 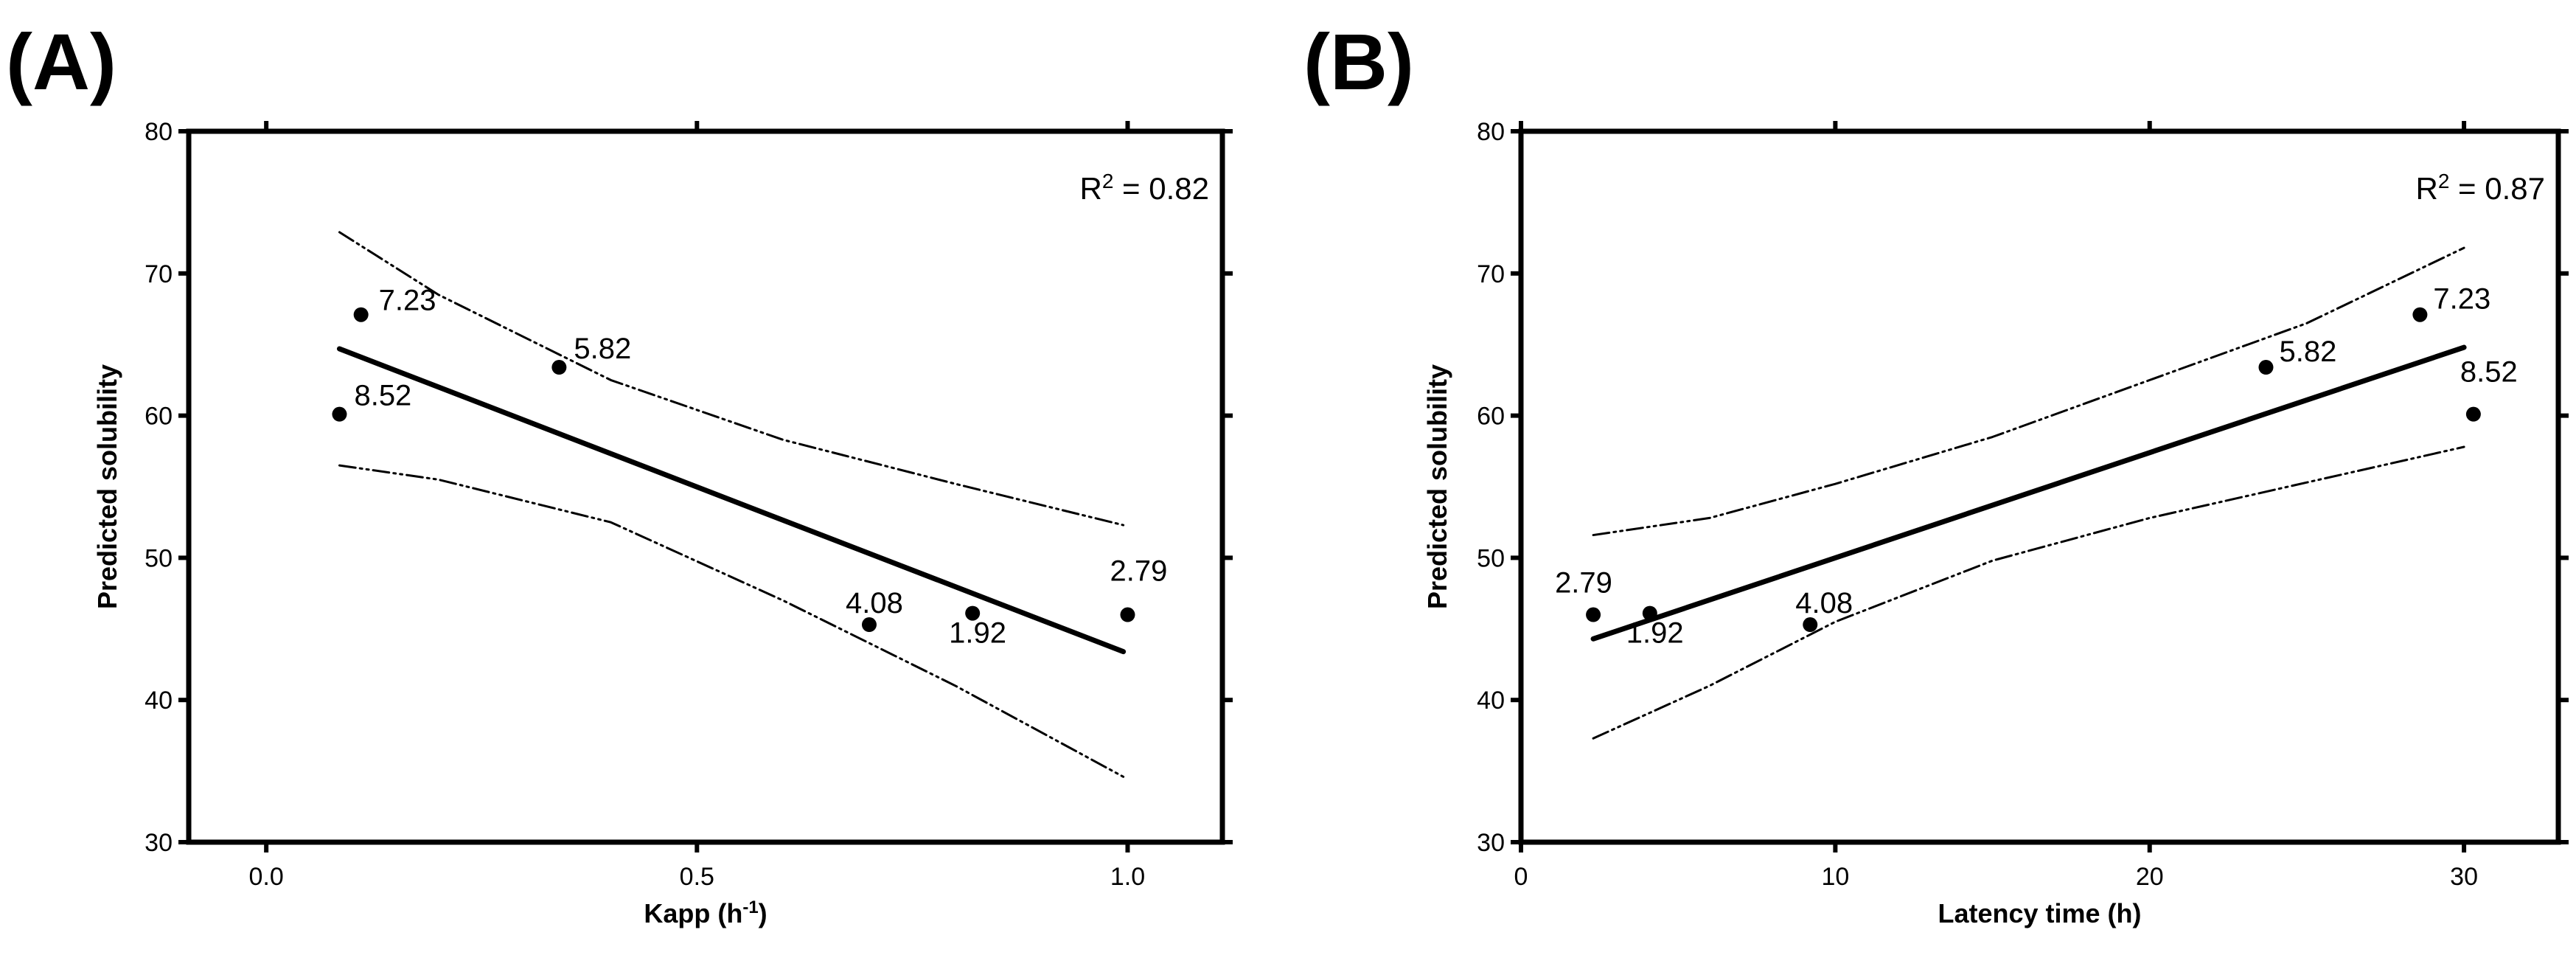 What do you see at coordinates (1359, 61) in the screenshot?
I see `panel-label: (B)` at bounding box center [1359, 61].